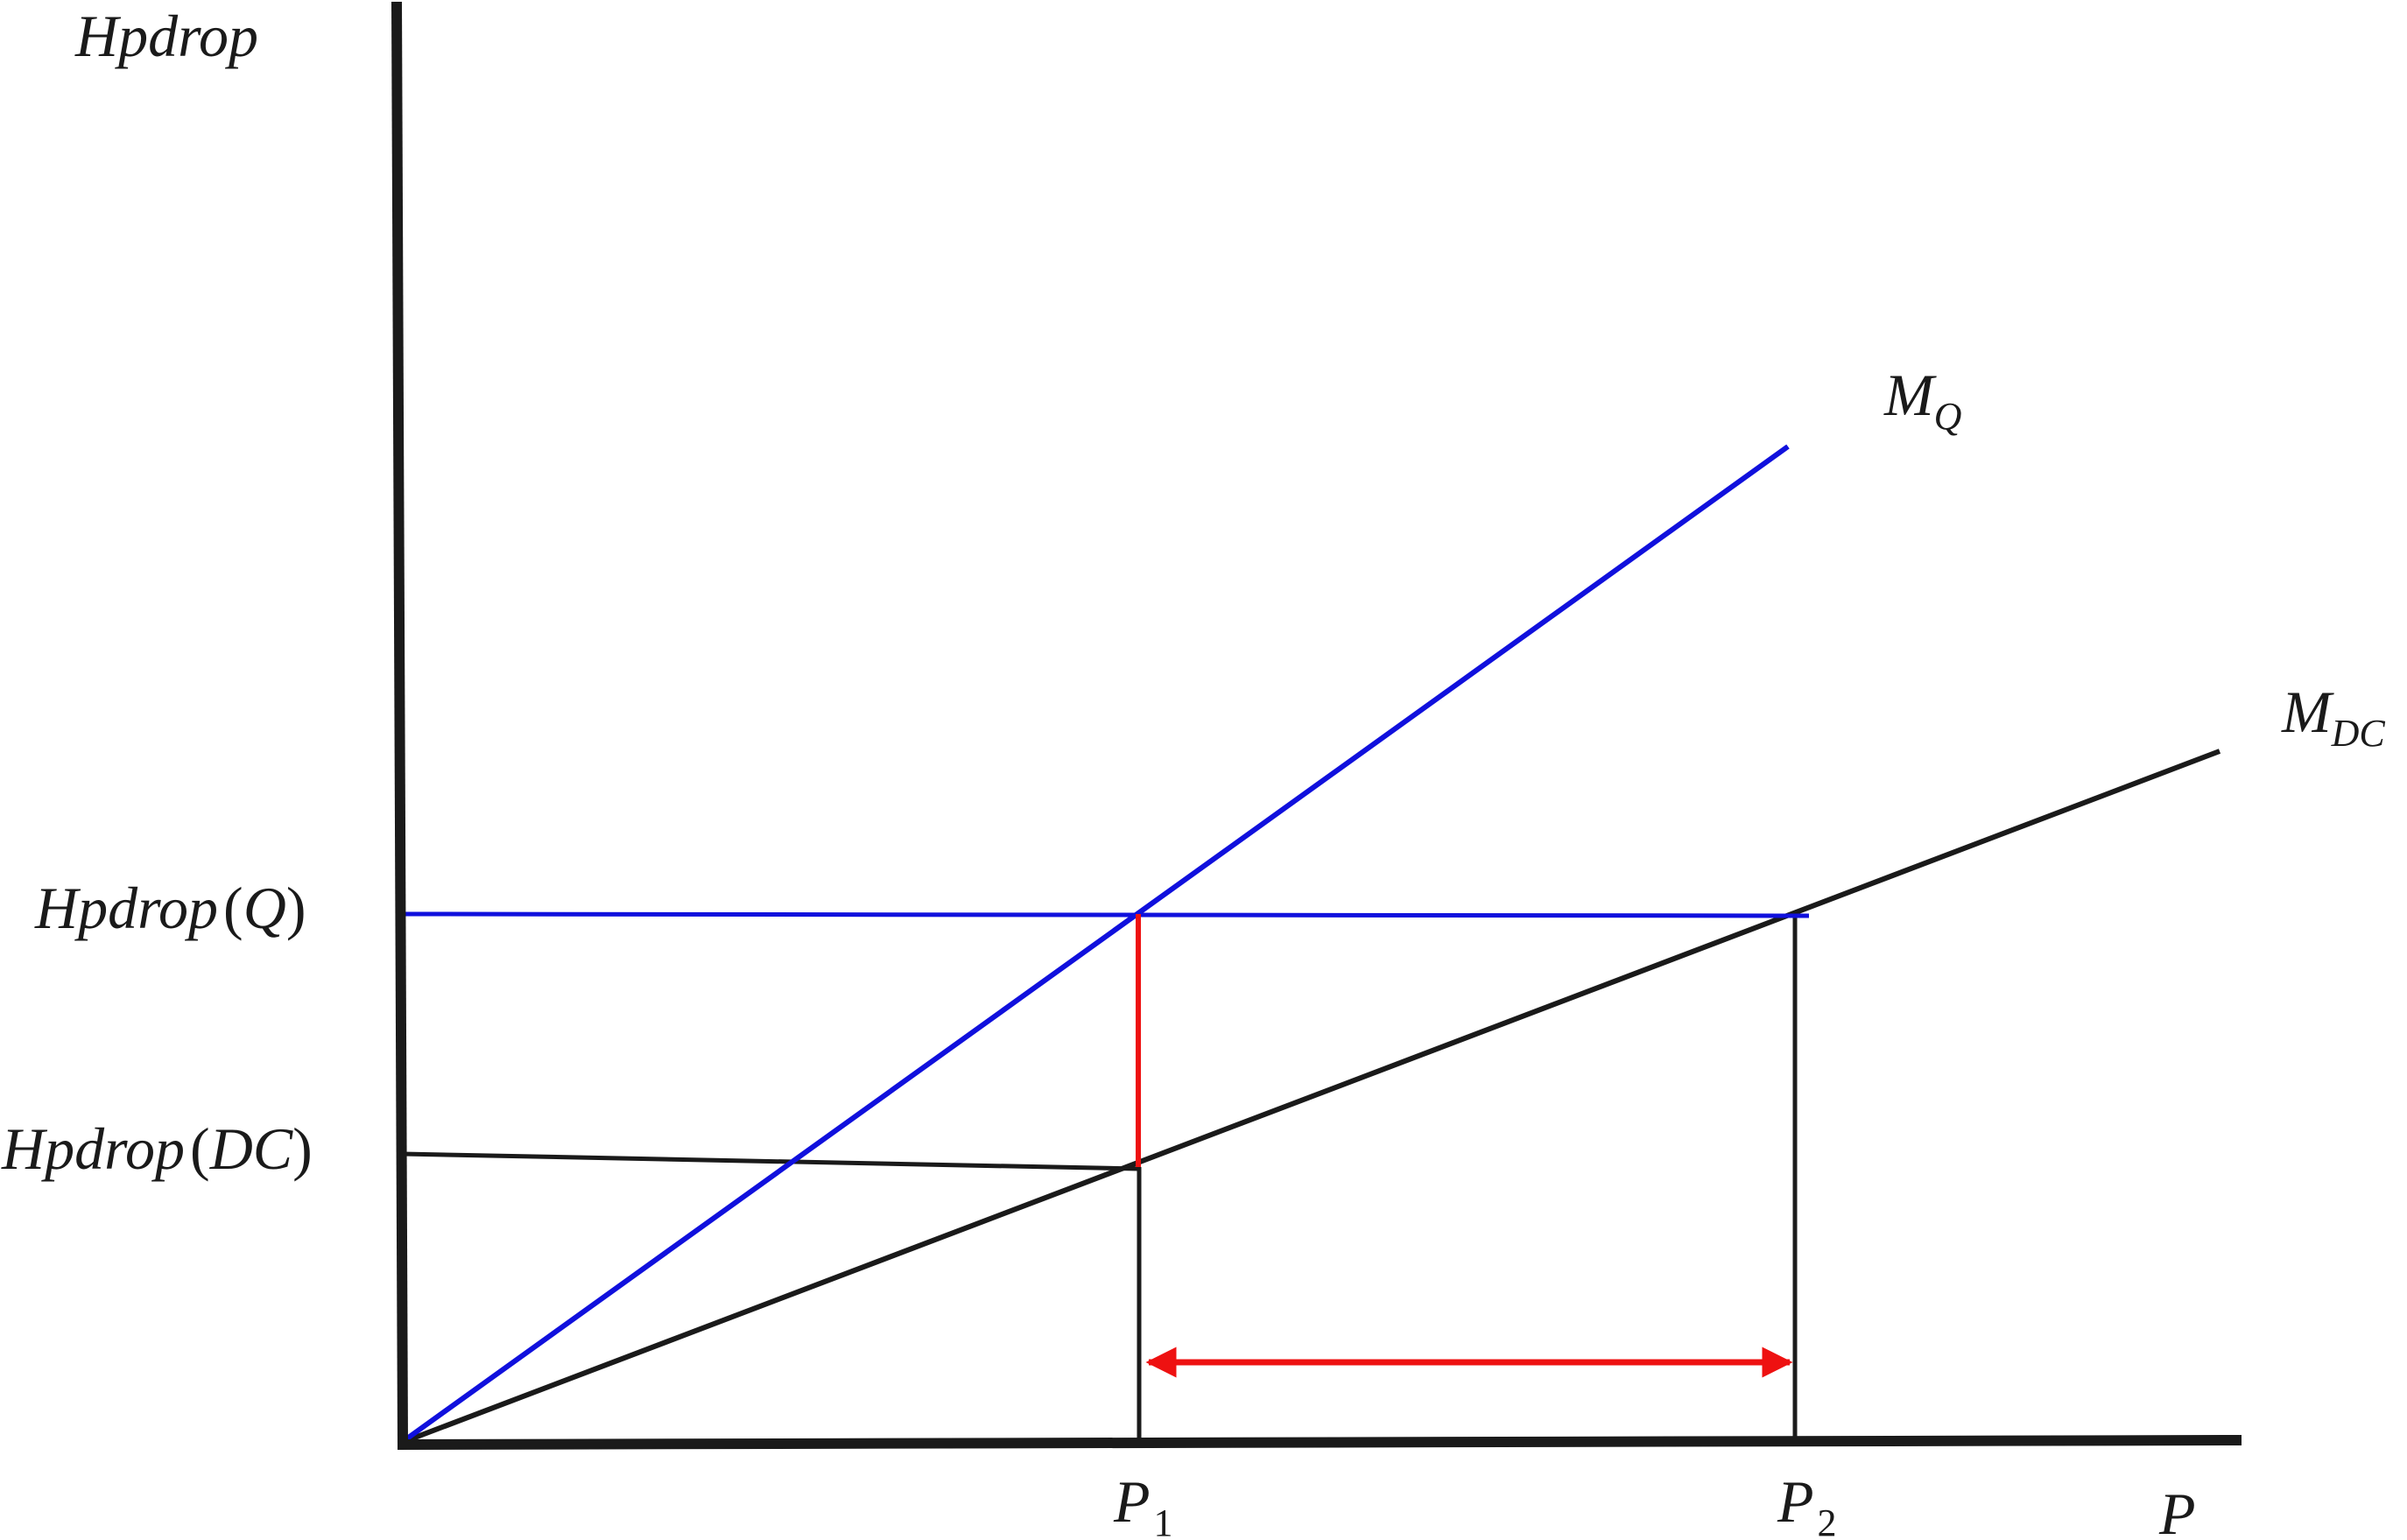 Image resolution: width=2407 pixels, height=1540 pixels. Describe the element at coordinates (2333, 717) in the screenshot. I see `m-dc-label: MDC` at that location.